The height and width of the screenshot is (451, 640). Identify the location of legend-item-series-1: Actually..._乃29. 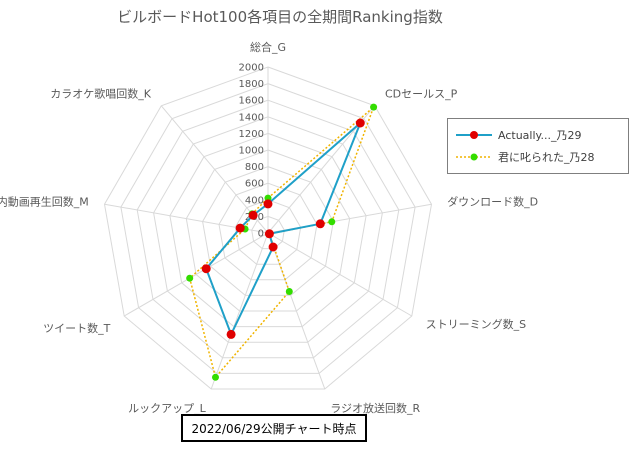
(517, 135).